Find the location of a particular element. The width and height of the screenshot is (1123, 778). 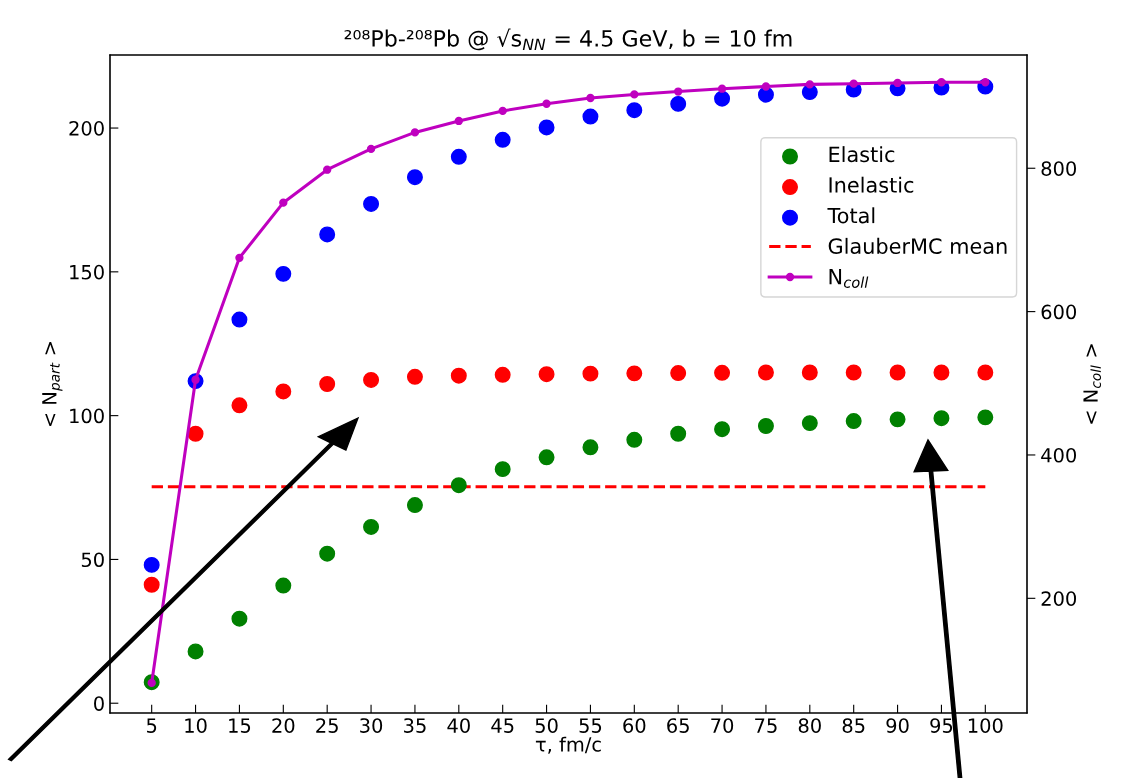

y2-tick-label: 200 is located at coordinates (1059, 598).